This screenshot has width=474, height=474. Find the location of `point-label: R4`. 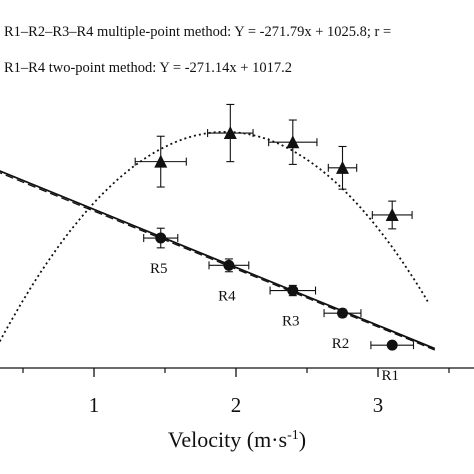

point-label: R4 is located at coordinates (227, 296).